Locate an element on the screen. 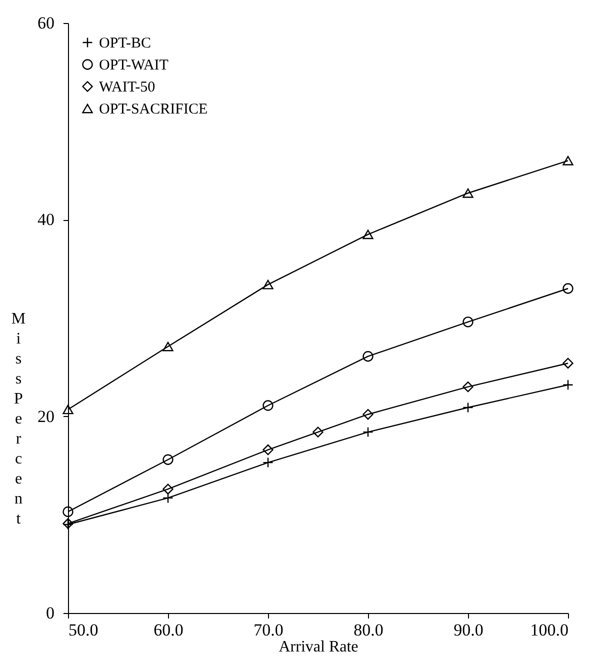 This screenshot has height=660, width=590. legend-label: OPT-BC is located at coordinates (125, 44).